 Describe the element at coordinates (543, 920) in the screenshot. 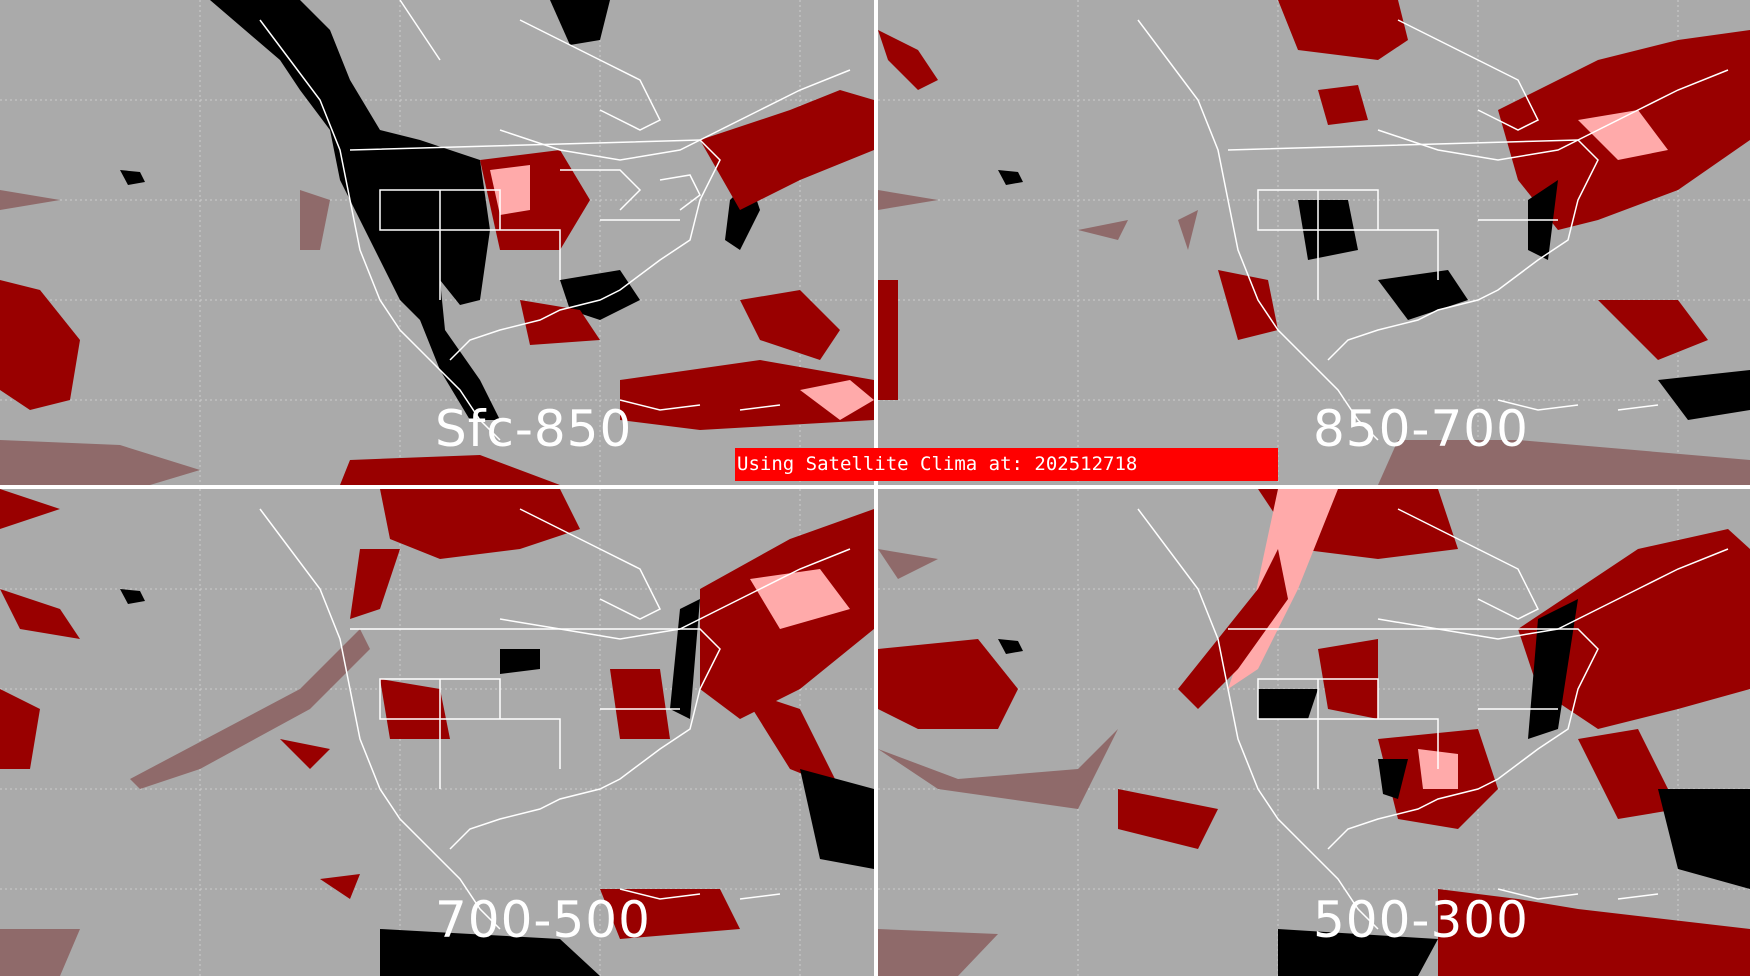

I see `panel-label-700-500: 700-500` at that location.